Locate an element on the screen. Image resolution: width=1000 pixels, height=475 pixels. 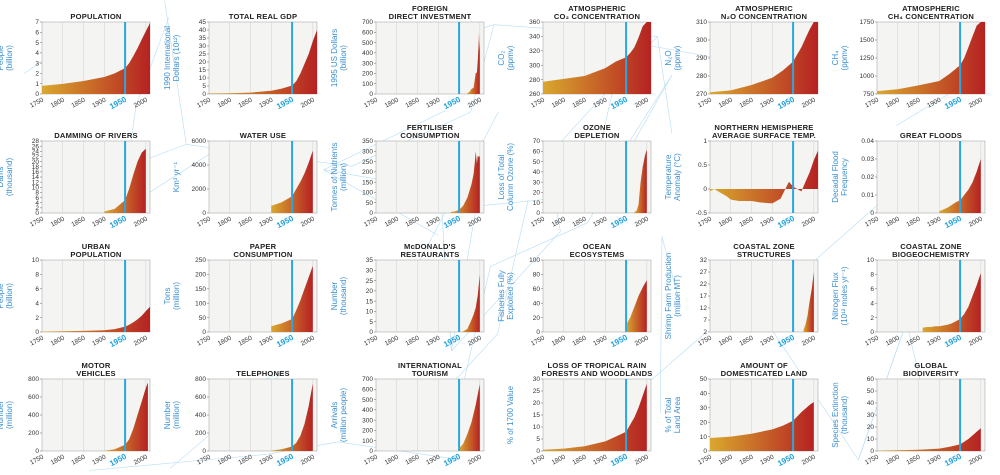
y-axis-label: Frequency is located at coordinates (844, 177).